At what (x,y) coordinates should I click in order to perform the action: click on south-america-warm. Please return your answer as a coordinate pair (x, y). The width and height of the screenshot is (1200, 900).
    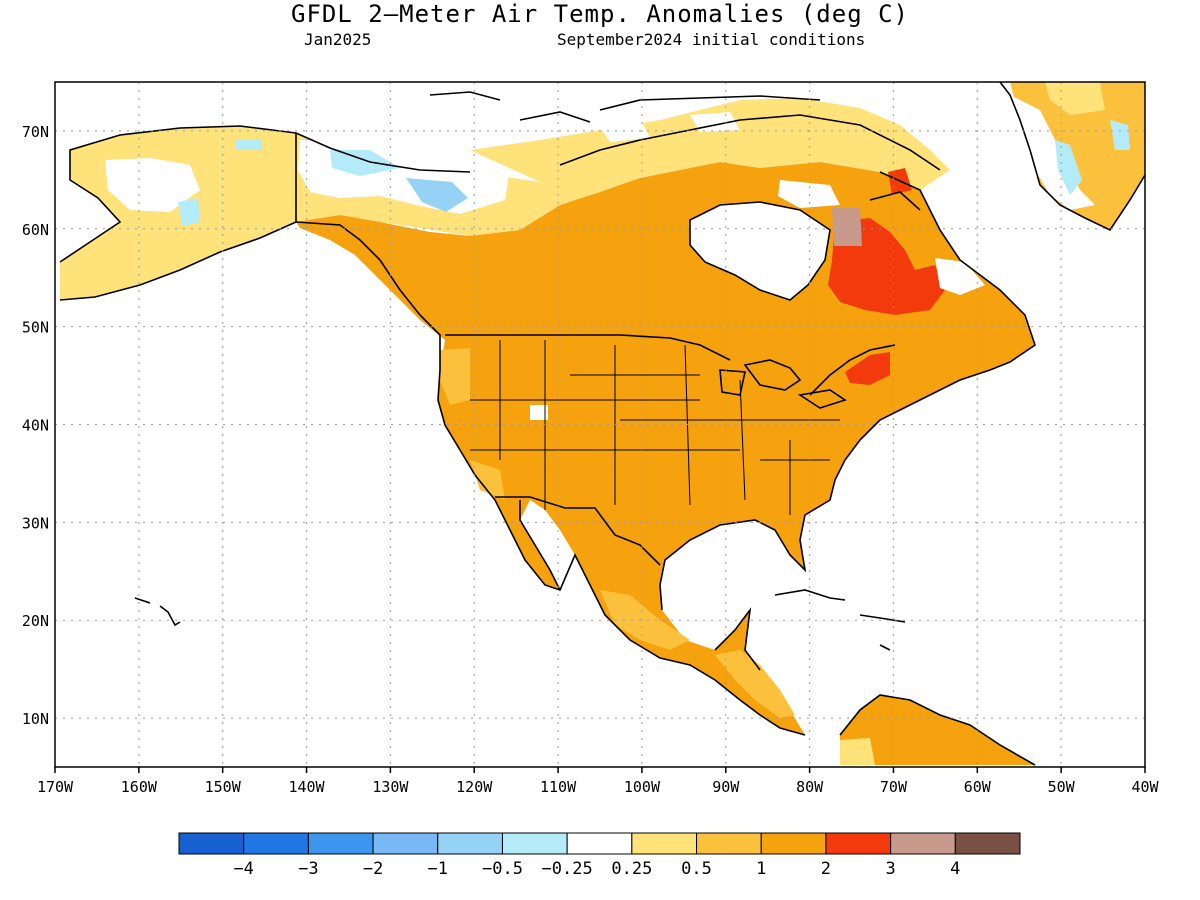
    Looking at the image, I should click on (937, 730).